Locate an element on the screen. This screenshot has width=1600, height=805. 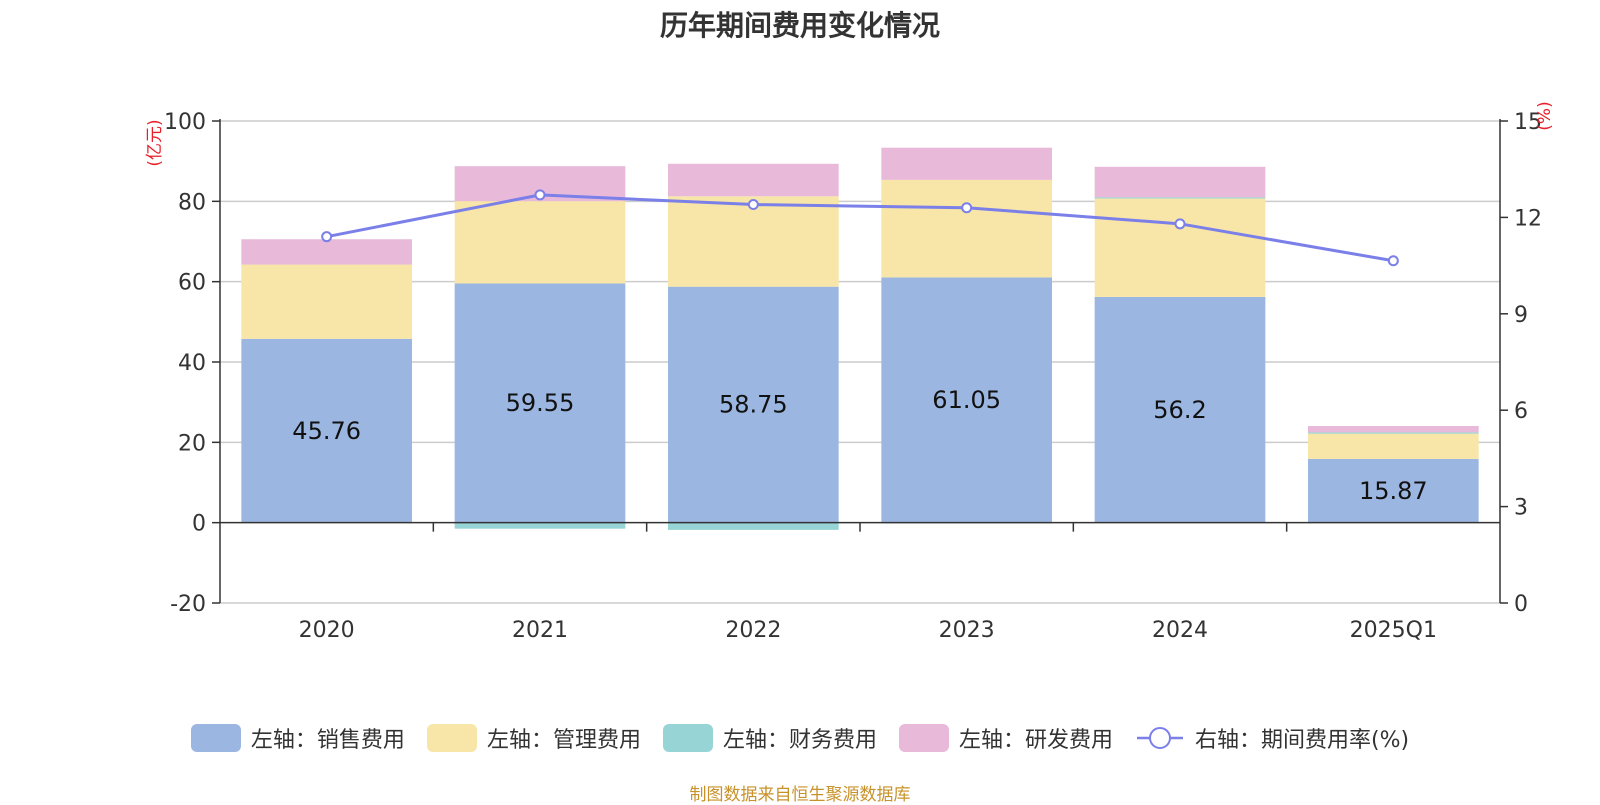
line-右轴：期间费用率(%) is located at coordinates (860, 228).